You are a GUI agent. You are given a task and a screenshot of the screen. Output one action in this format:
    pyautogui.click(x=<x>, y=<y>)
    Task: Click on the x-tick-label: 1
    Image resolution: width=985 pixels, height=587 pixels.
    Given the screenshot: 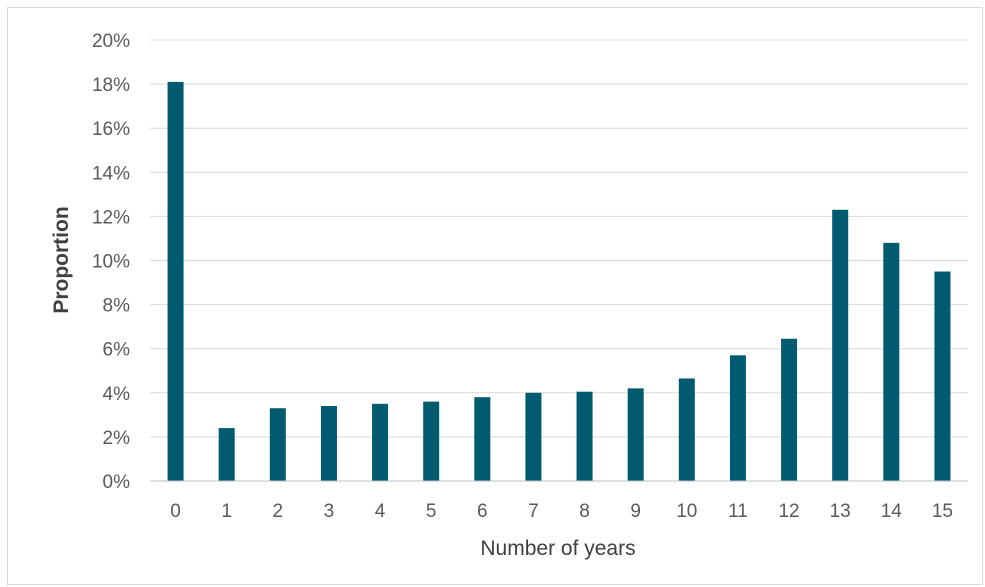 What is the action you would take?
    pyautogui.click(x=226, y=511)
    